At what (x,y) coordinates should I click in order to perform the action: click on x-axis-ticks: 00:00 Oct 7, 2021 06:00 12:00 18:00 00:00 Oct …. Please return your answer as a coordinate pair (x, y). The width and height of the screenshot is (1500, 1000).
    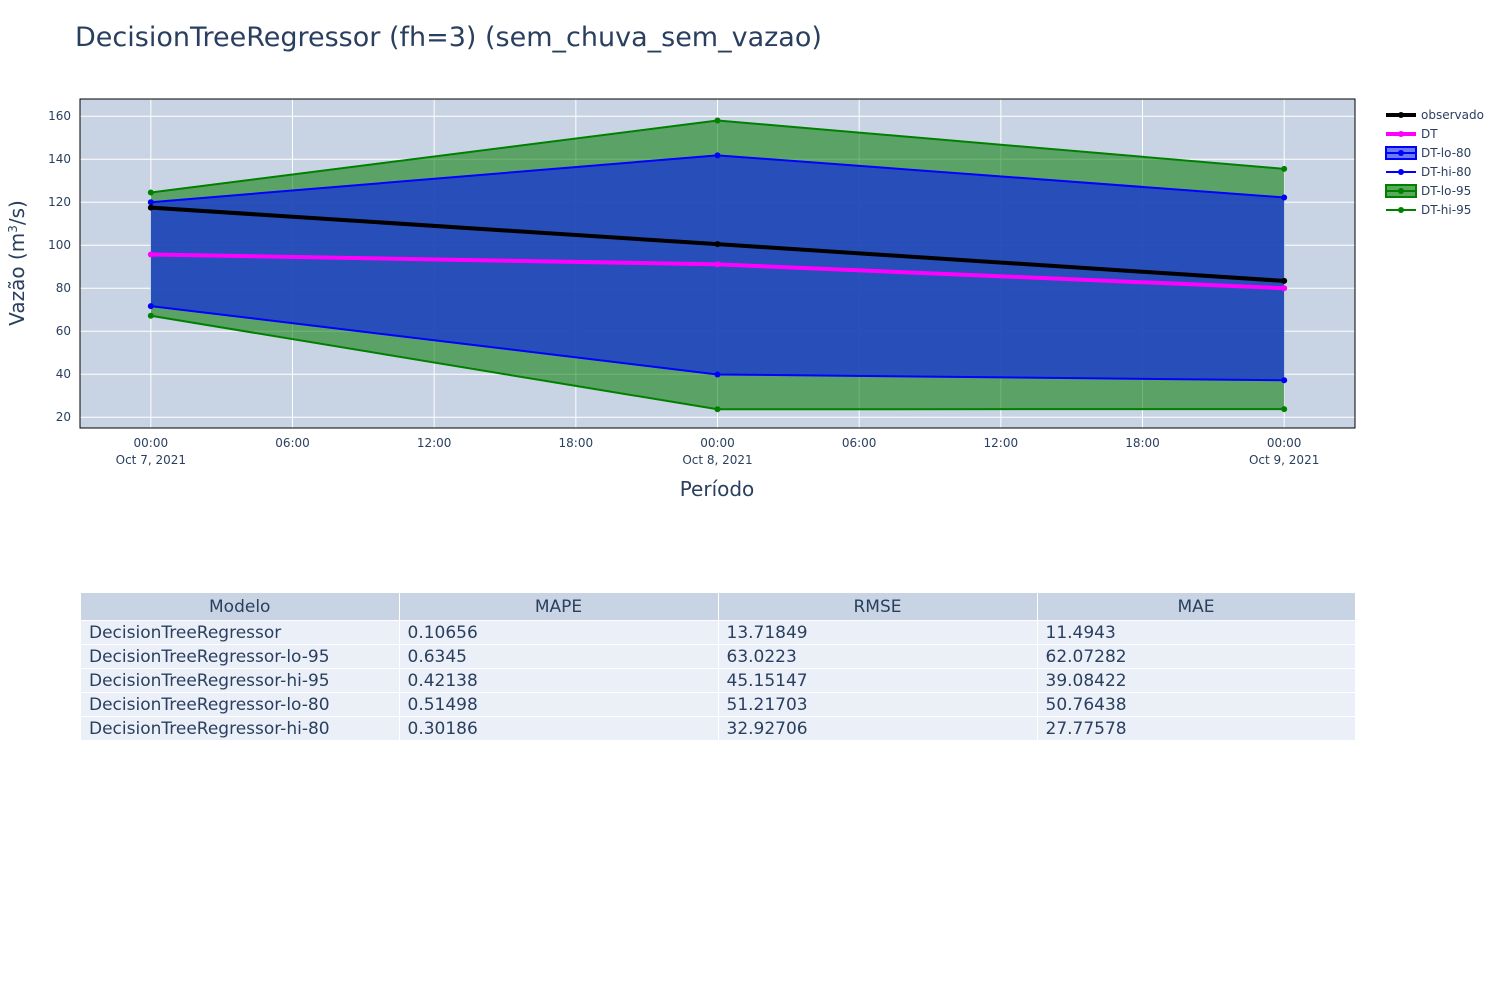
    Looking at the image, I should click on (718, 451).